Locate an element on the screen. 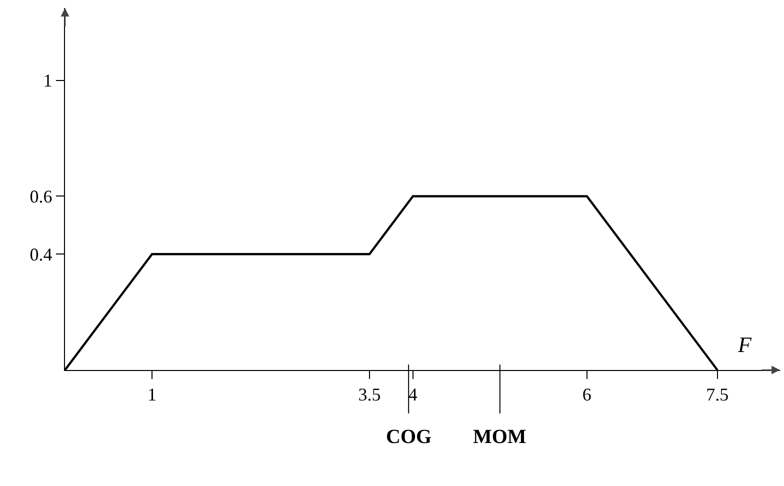 The height and width of the screenshot is (486, 784). ref-line-label: MOM is located at coordinates (499, 437).